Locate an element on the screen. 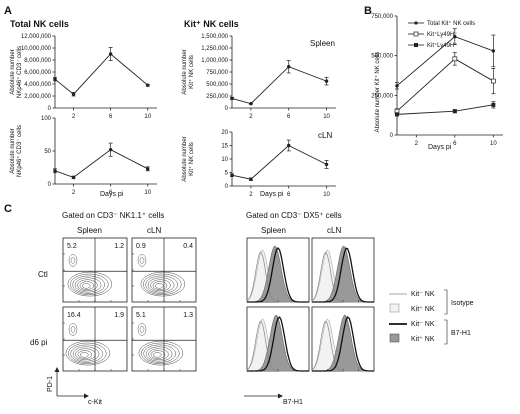 The height and width of the screenshot is (414, 520). total_cln-ytick-label: 100 is located at coordinates (46, 119).